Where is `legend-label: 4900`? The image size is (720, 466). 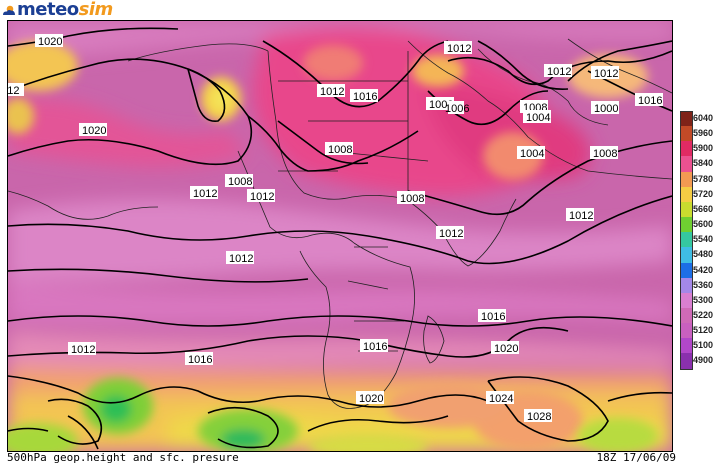
legend-label: 4900 is located at coordinates (703, 360).